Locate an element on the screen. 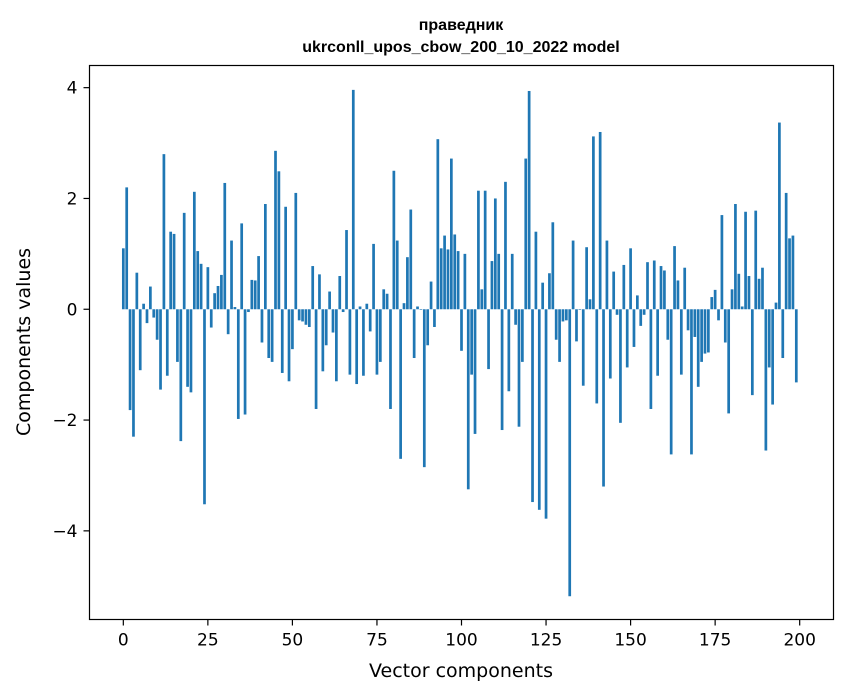  y-tick-label: 2 is located at coordinates (72, 199).